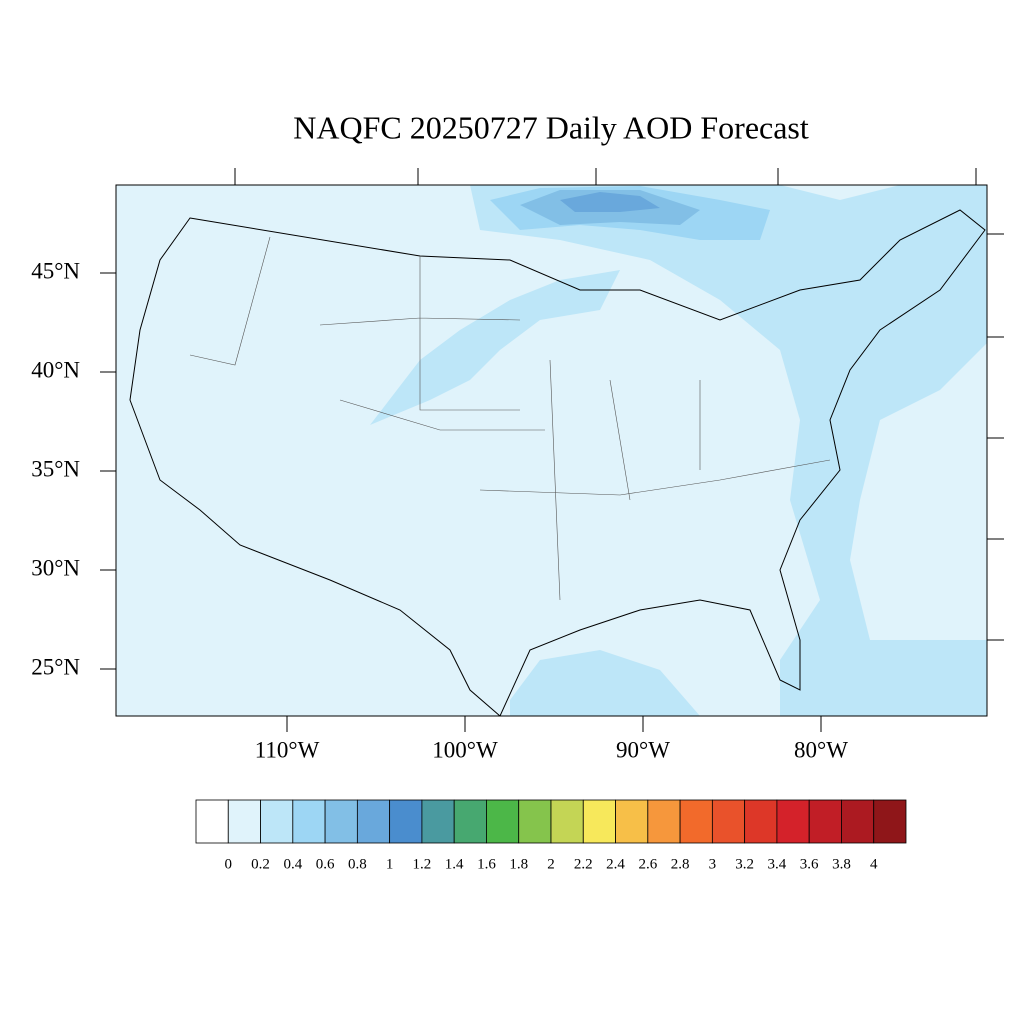 The height and width of the screenshot is (1024, 1024). Describe the element at coordinates (841, 864) in the screenshot. I see `colorbar-label: 3.8` at that location.